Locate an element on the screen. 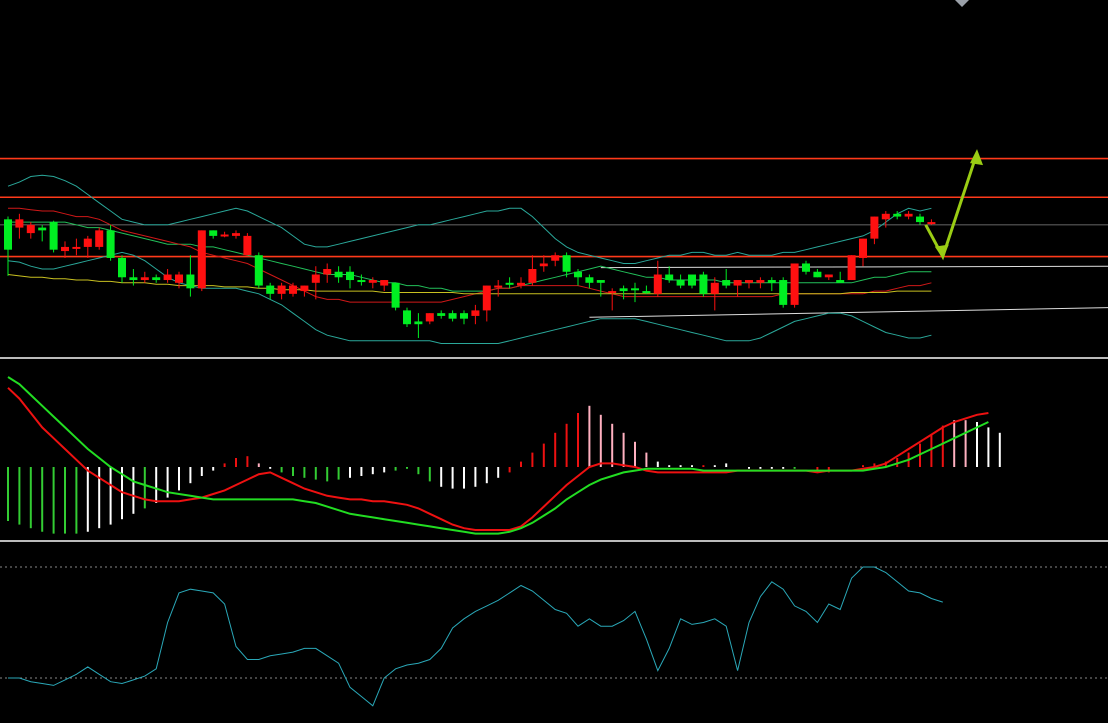  scroll-marker-icon is located at coordinates (962, 3).